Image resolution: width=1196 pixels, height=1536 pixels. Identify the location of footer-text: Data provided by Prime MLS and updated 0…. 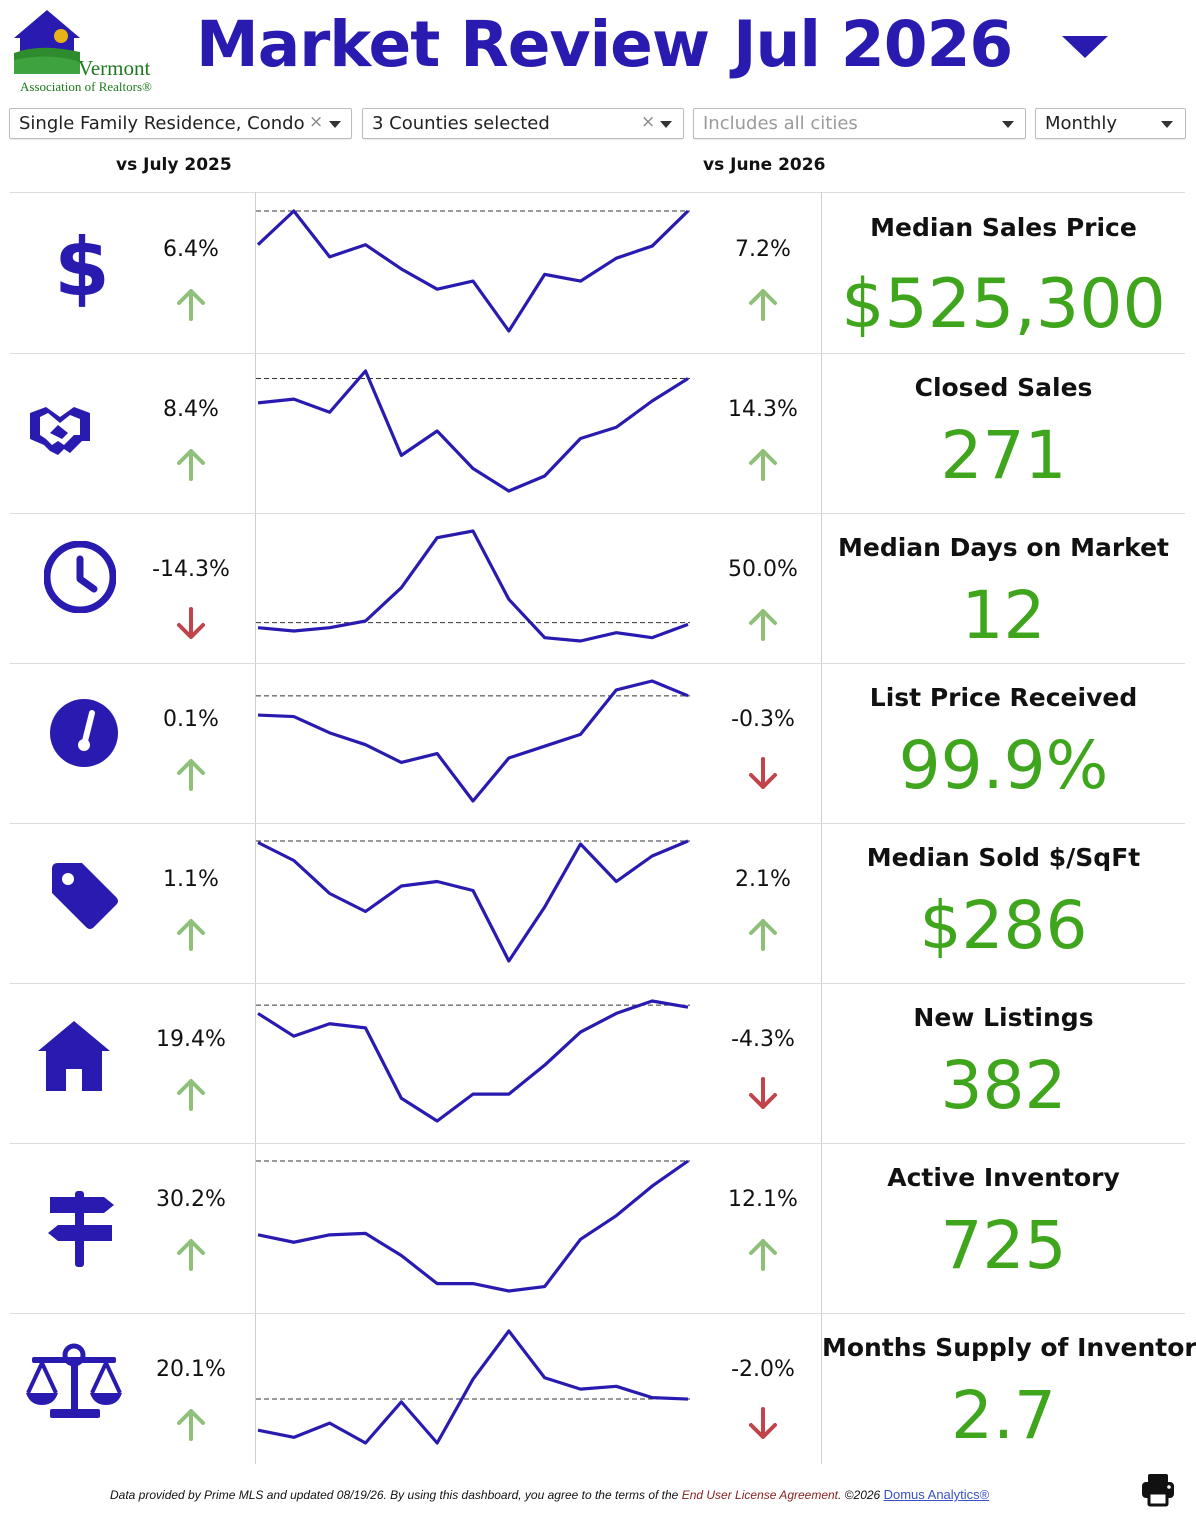
(394, 1495).